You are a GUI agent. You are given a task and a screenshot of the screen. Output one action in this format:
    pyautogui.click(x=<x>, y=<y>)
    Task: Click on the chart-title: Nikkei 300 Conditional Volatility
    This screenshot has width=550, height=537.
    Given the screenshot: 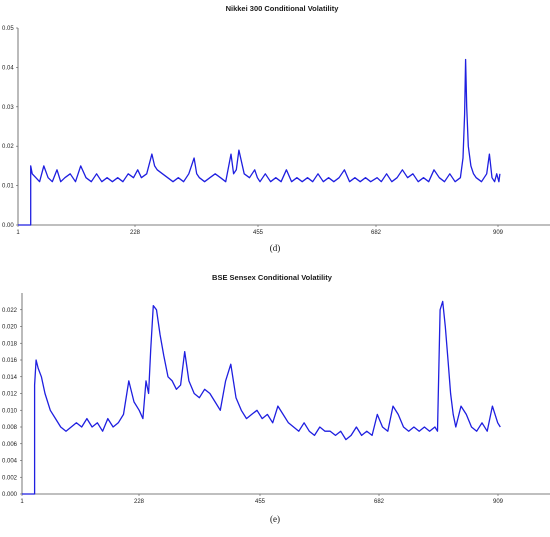 What is the action you would take?
    pyautogui.click(x=283, y=8)
    